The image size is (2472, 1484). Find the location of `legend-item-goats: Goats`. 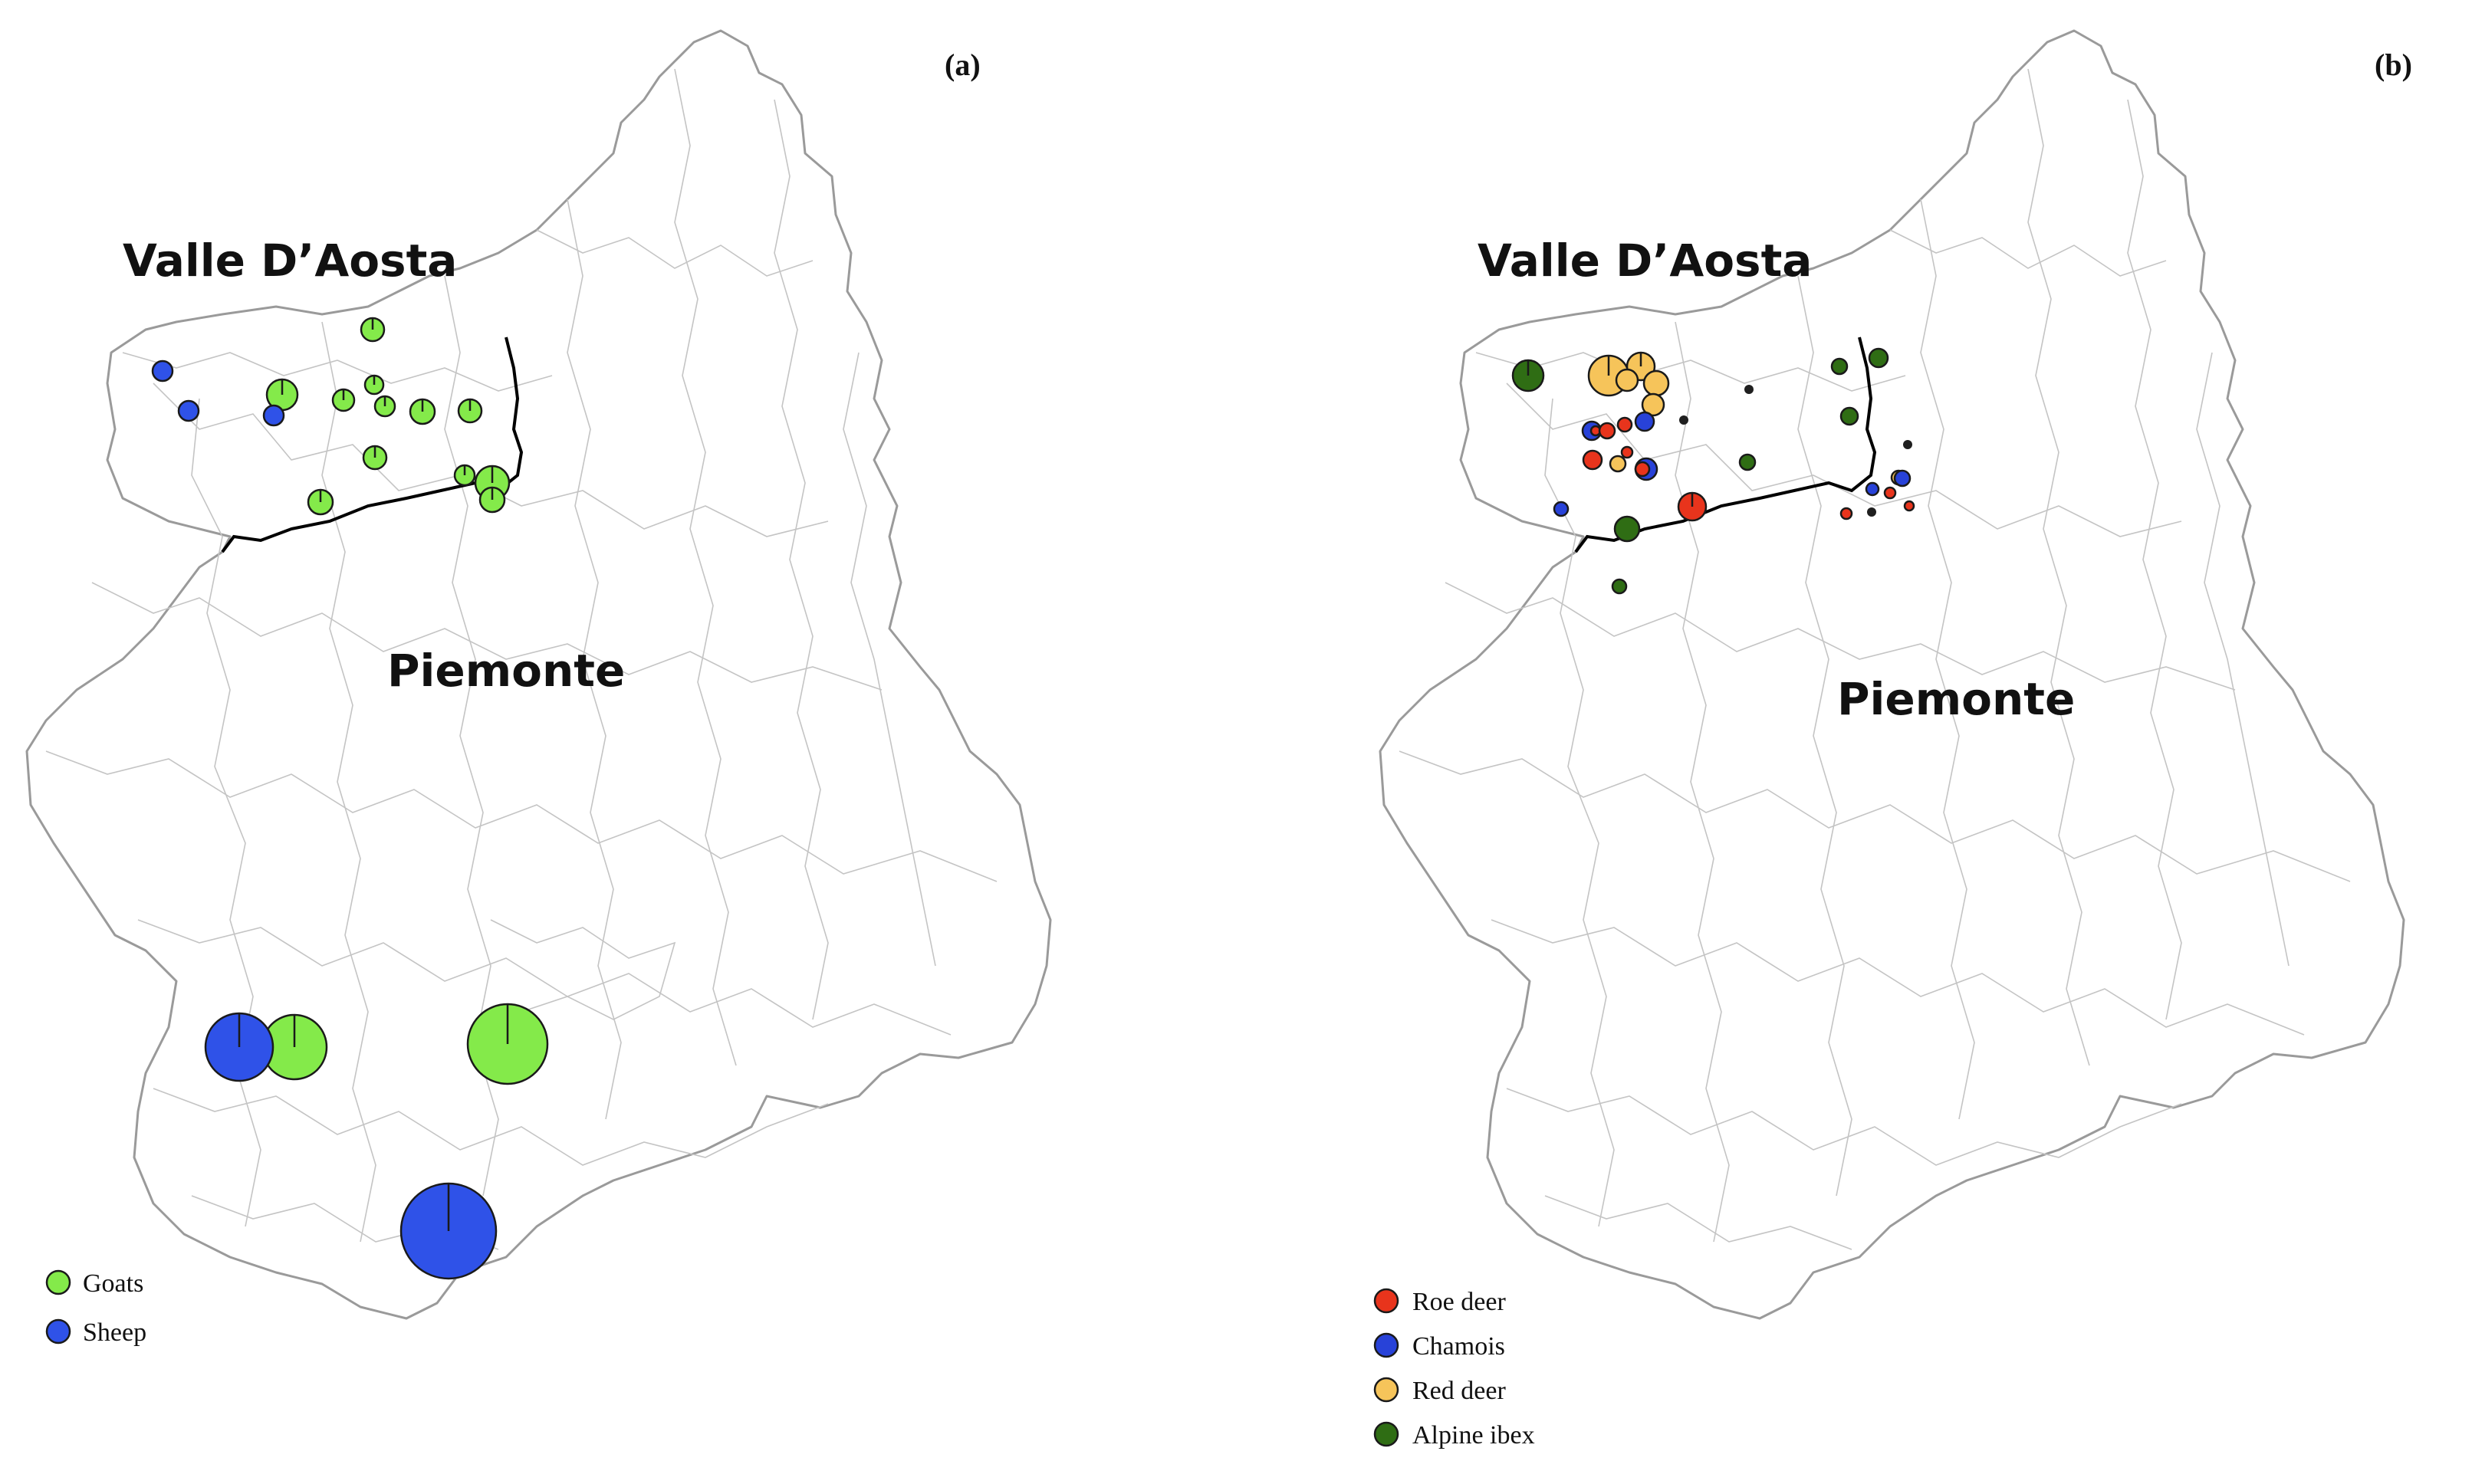

legend-item-goats: Goats is located at coordinates (94, 1283).